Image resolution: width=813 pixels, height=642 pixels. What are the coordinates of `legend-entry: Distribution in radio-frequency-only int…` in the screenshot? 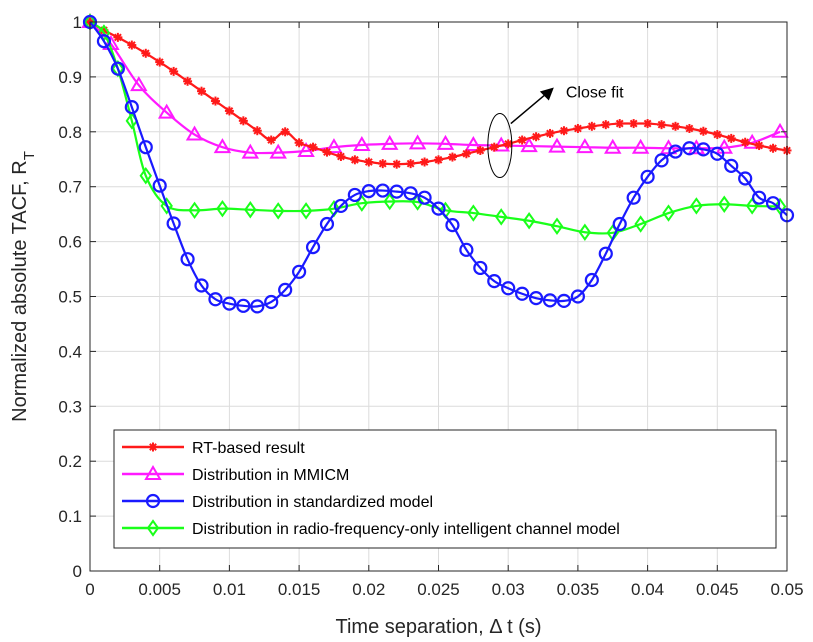 It's located at (371, 528).